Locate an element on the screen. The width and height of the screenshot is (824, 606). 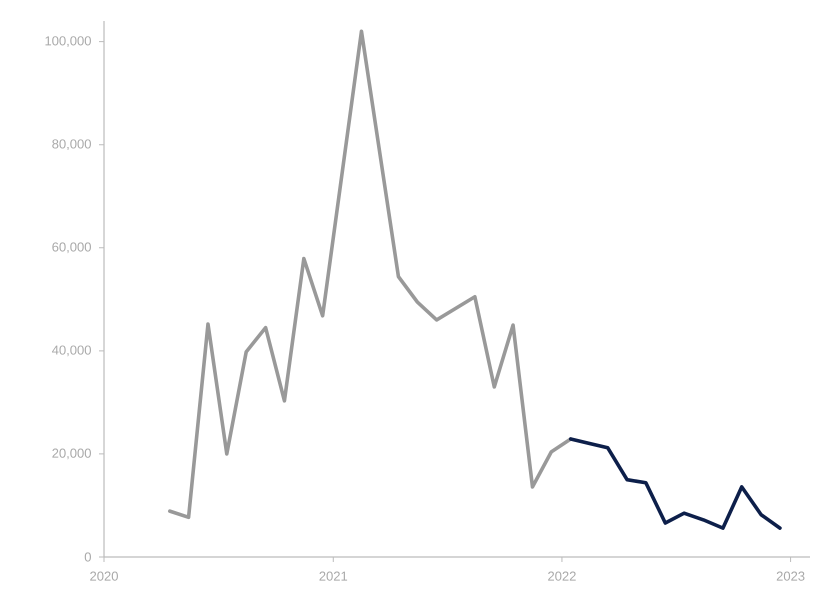
x-tick-label: 2023 is located at coordinates (790, 576).